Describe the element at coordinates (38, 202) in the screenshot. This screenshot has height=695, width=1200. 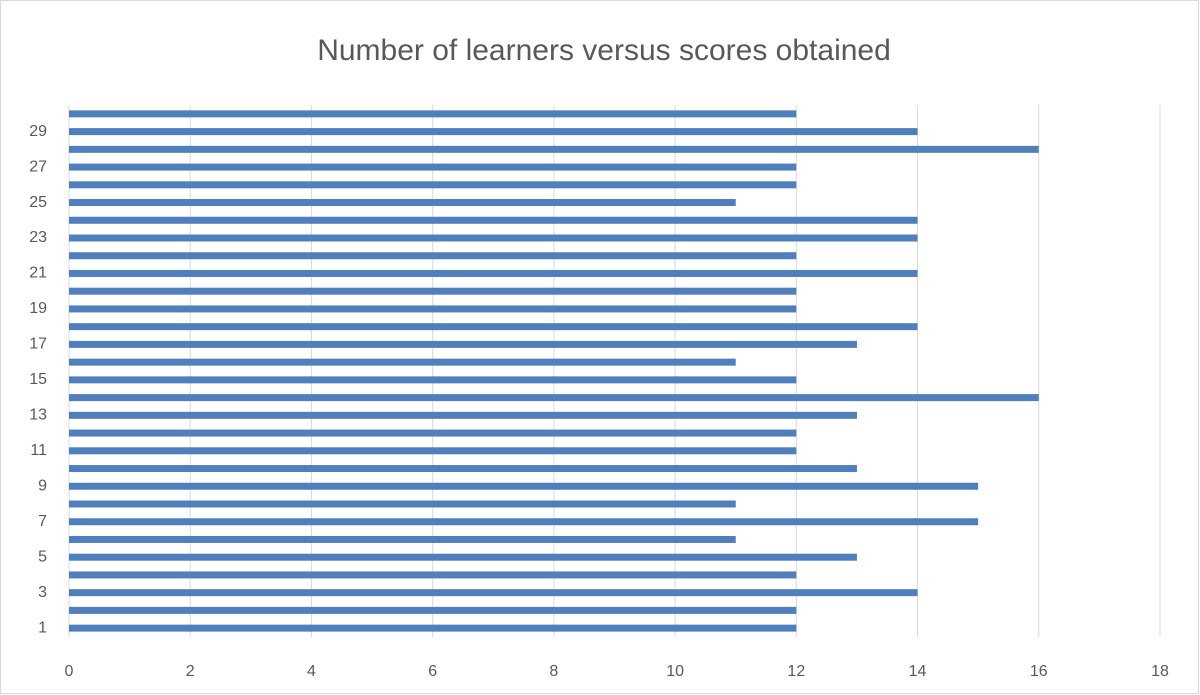
I see `y-tick-label: 25` at that location.